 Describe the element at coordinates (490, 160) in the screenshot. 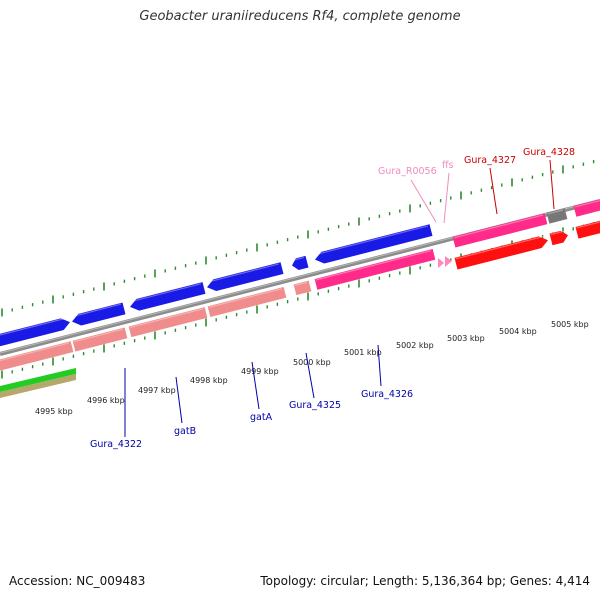

I see `gene-label: Gura_4327` at that location.